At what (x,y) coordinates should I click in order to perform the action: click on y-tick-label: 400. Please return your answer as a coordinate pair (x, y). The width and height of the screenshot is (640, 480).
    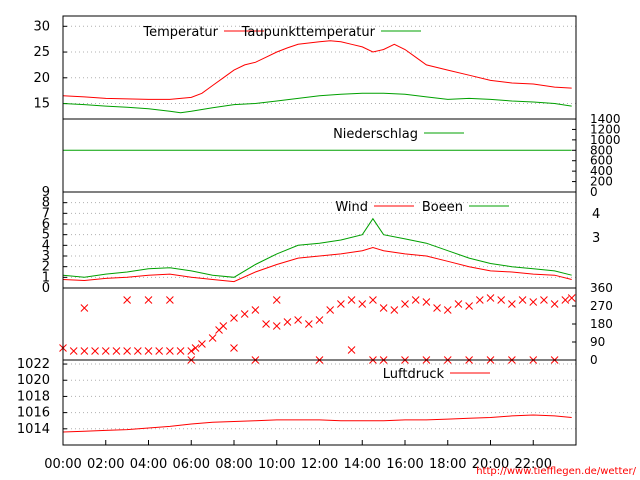
    Looking at the image, I should click on (601, 171).